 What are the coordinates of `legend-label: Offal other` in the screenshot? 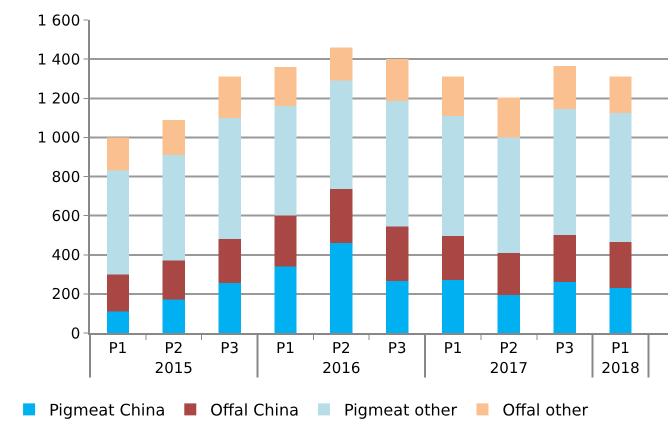 It's located at (545, 410).